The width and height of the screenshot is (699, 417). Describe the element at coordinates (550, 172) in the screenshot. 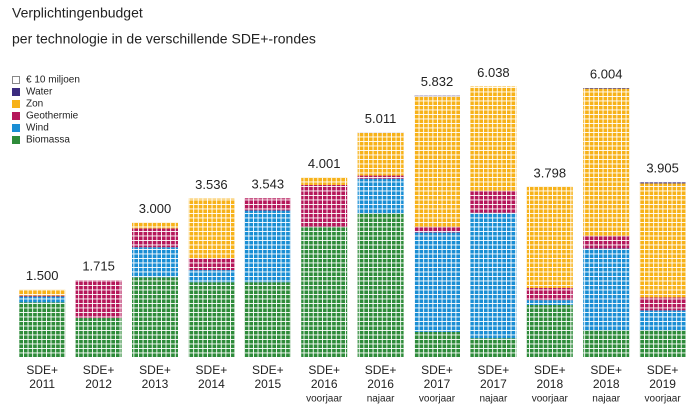

I see `total-label: 3.798` at that location.